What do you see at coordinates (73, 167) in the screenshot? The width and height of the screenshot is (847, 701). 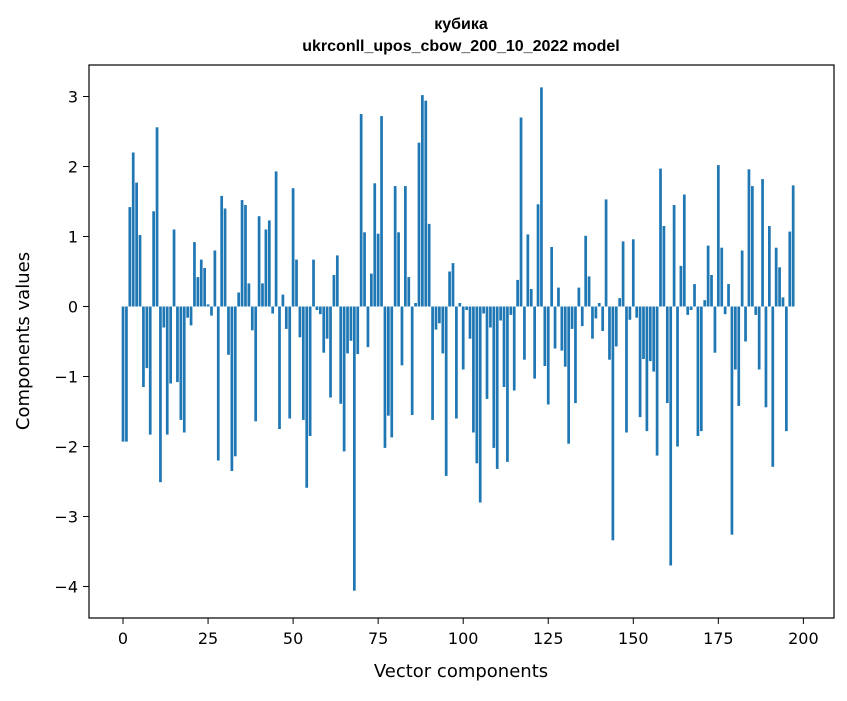 I see `y-tick-label: 2` at bounding box center [73, 167].